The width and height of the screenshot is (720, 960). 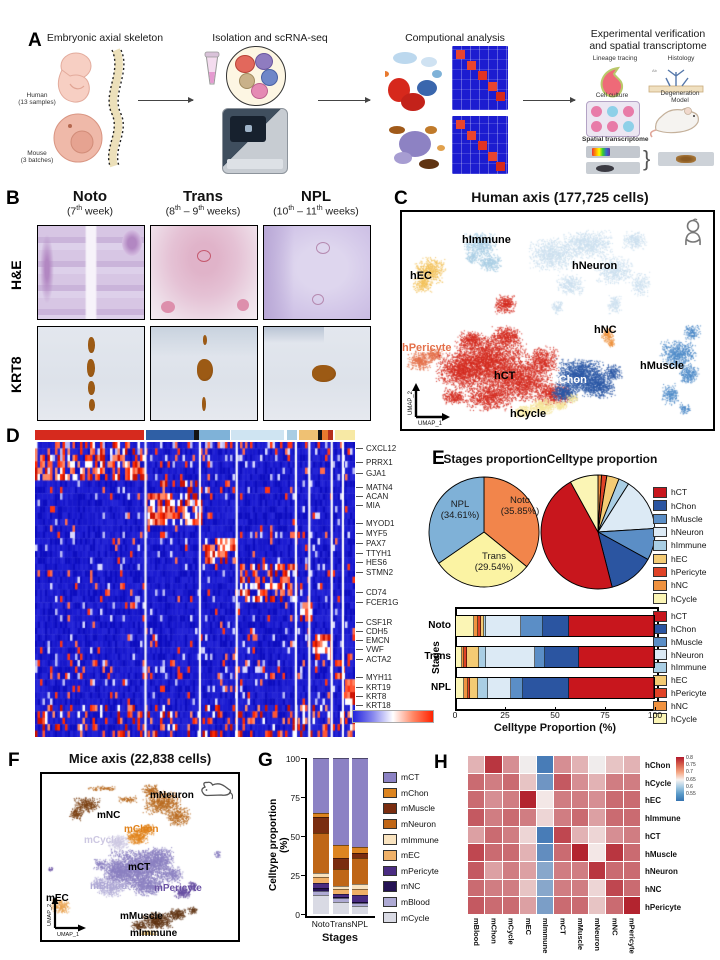 I want to click on celltype-proportion-xlabel: Celltype Proportion (%), so click(x=555, y=728).